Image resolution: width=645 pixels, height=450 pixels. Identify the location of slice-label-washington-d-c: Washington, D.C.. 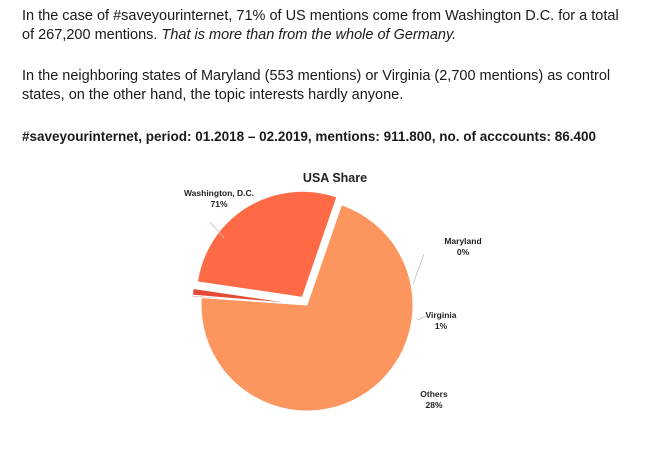
(219, 193).